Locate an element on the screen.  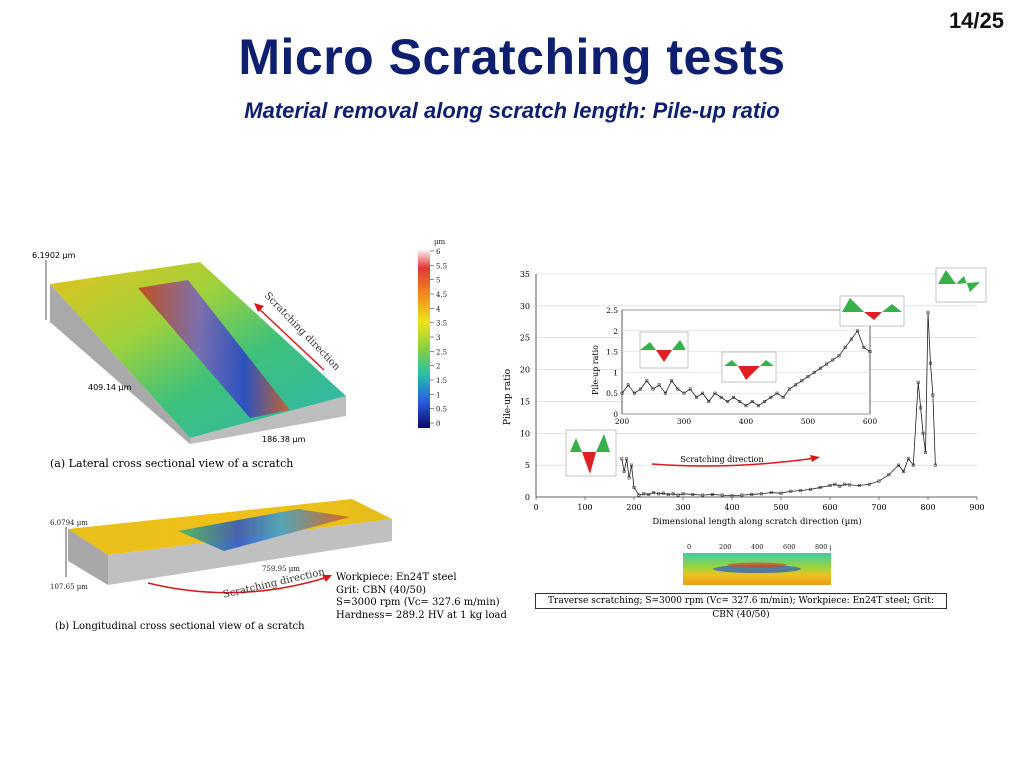
colorbar-tick-label: 1.5 is located at coordinates (441, 381).